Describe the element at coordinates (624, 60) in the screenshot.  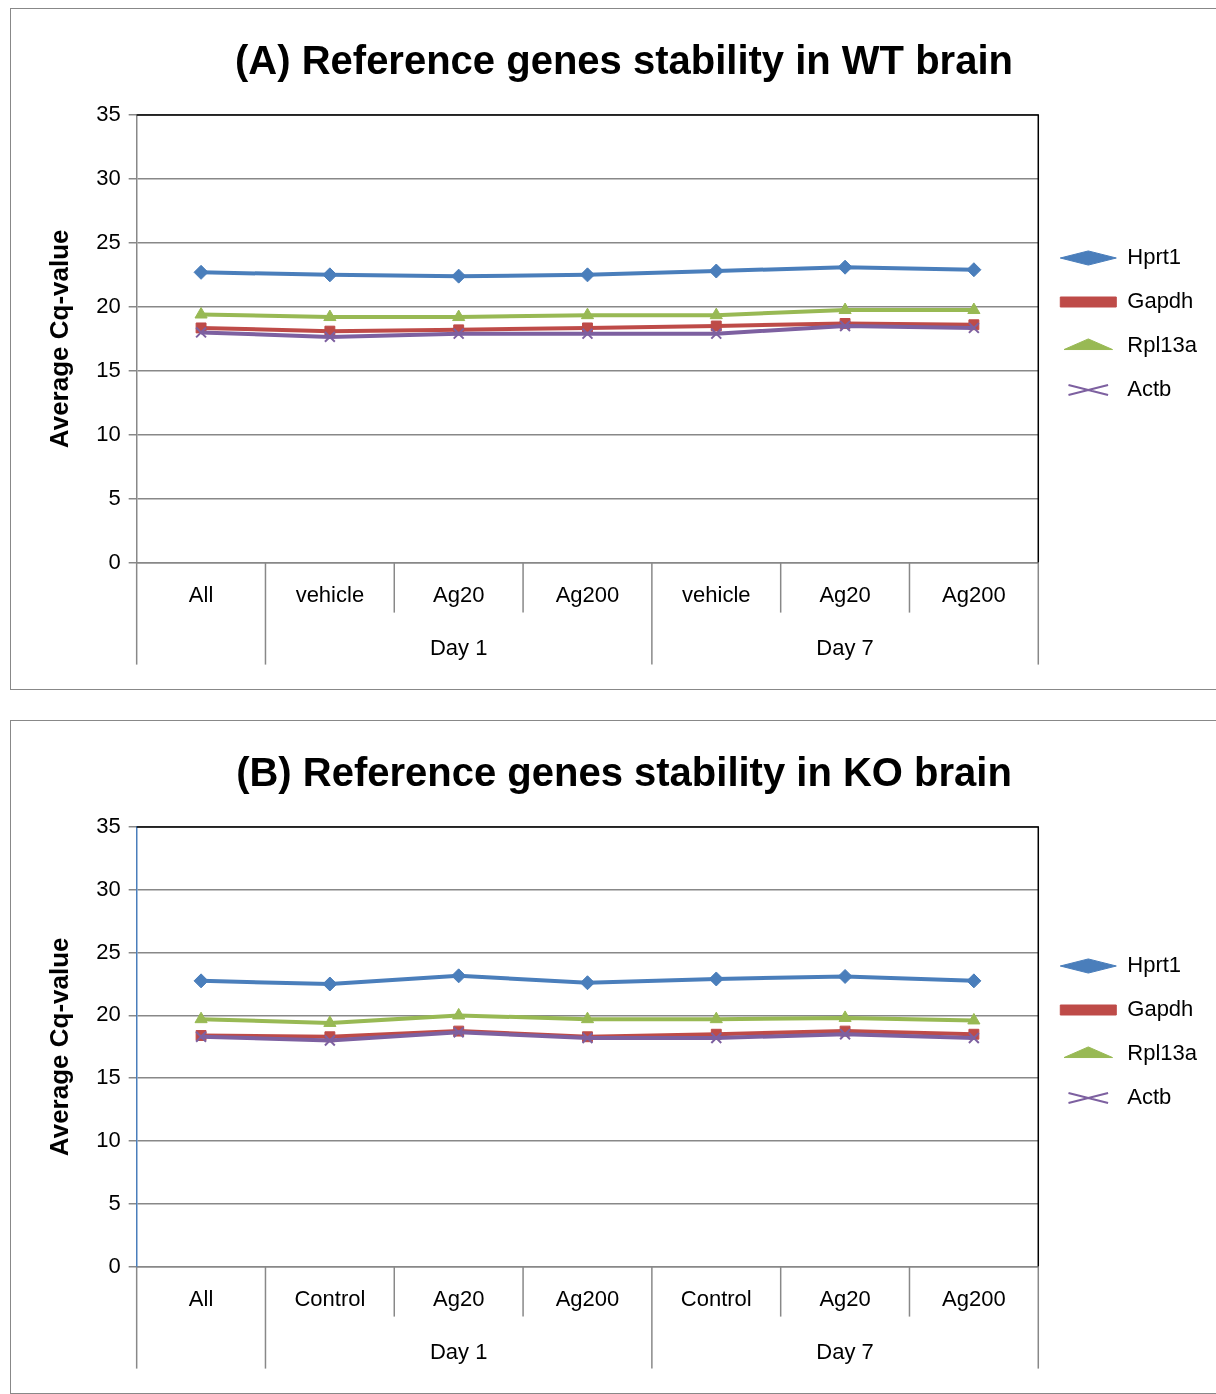
I see `chart-title: (A) Reference genes stability in WT brain` at that location.